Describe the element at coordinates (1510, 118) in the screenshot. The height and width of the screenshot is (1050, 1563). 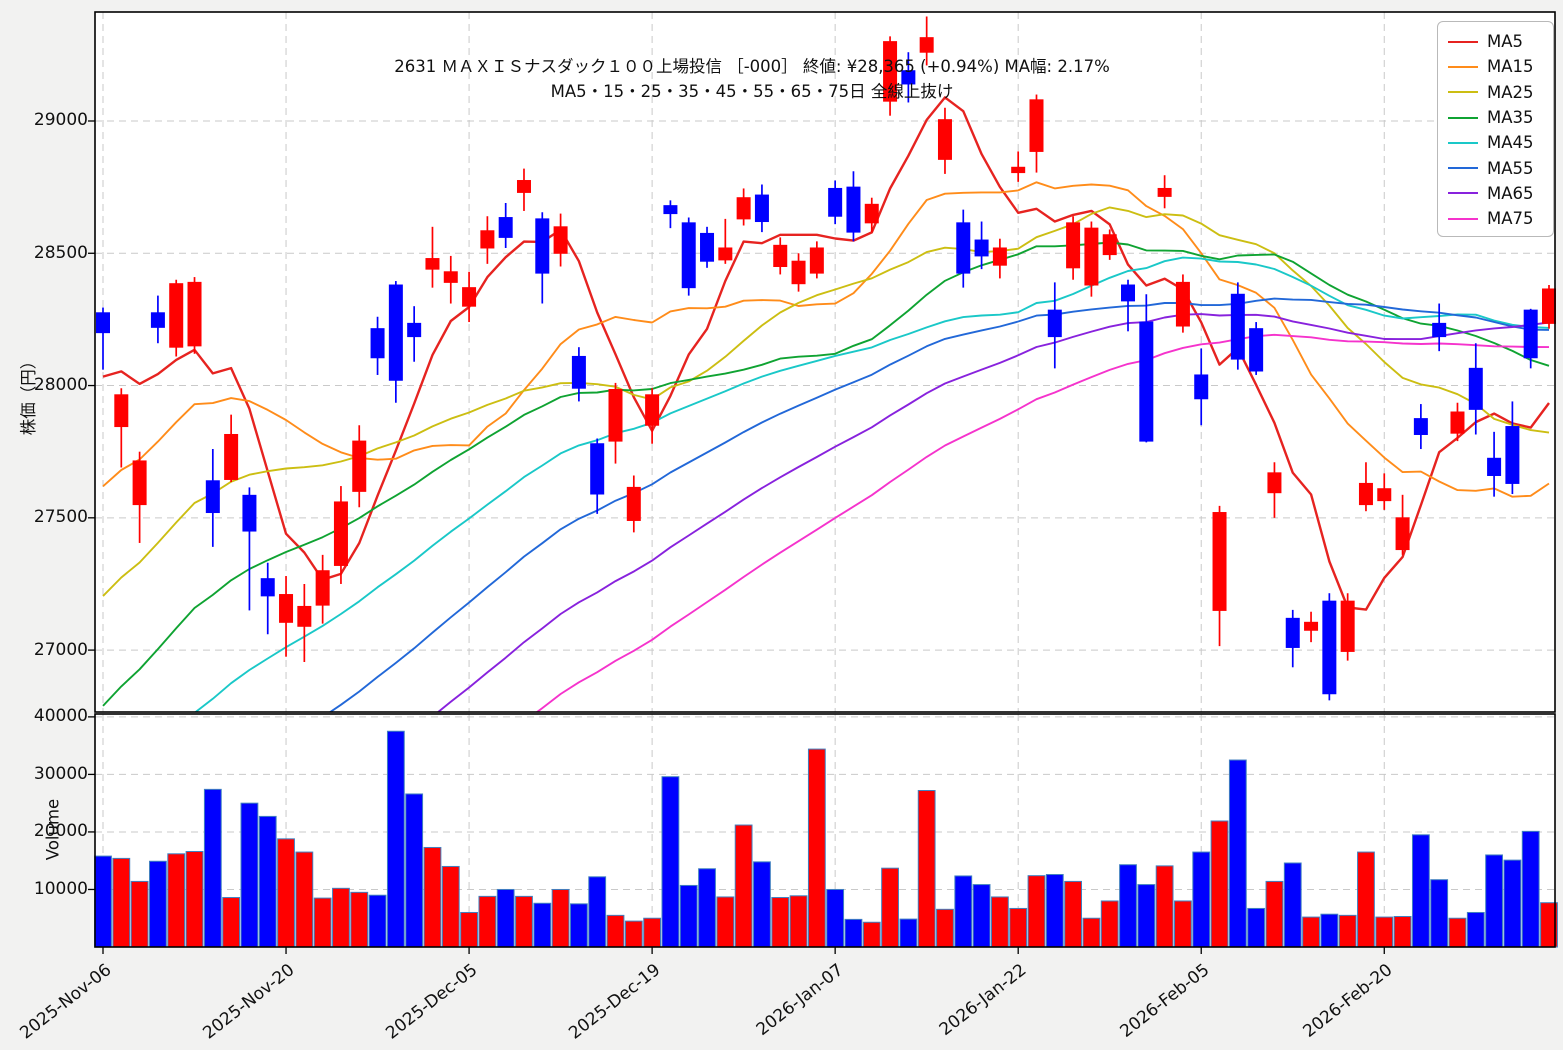
I see `legend-label: MA35` at that location.